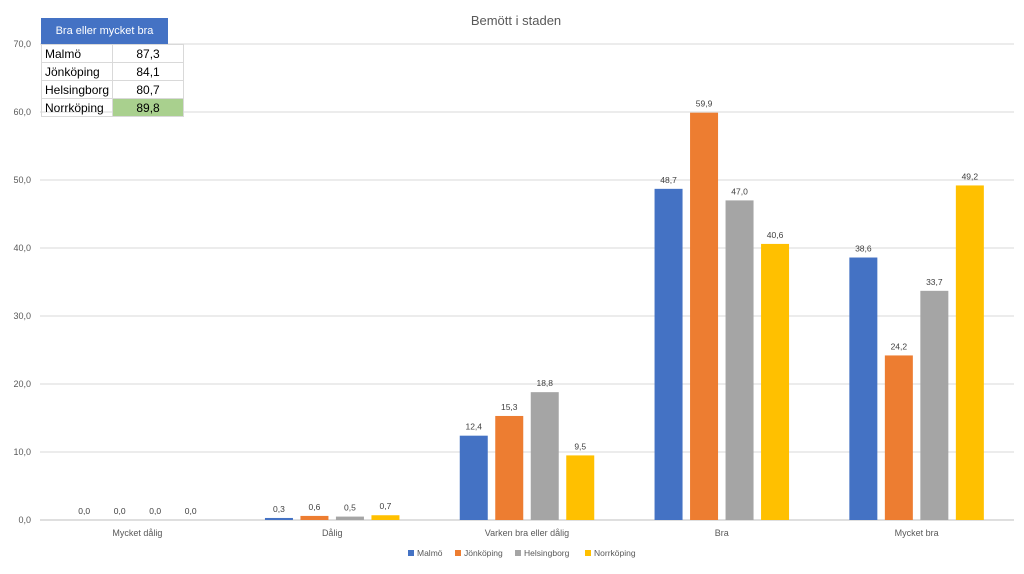 Image resolution: width=1024 pixels, height=574 pixels. Describe the element at coordinates (473, 427) in the screenshot. I see `data-label: 12,4` at that location.